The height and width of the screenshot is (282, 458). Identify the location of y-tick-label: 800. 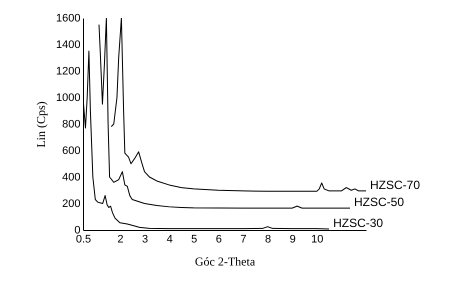
(71, 124).